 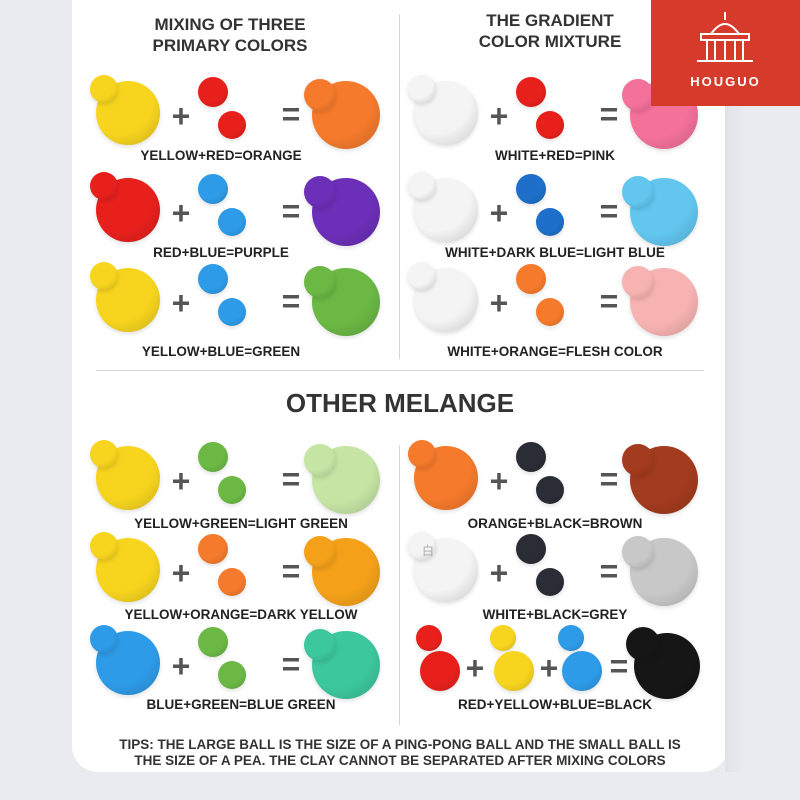 What do you see at coordinates (221, 252) in the screenshot?
I see `recipe-label: RED+BLUE=PURPLE` at bounding box center [221, 252].